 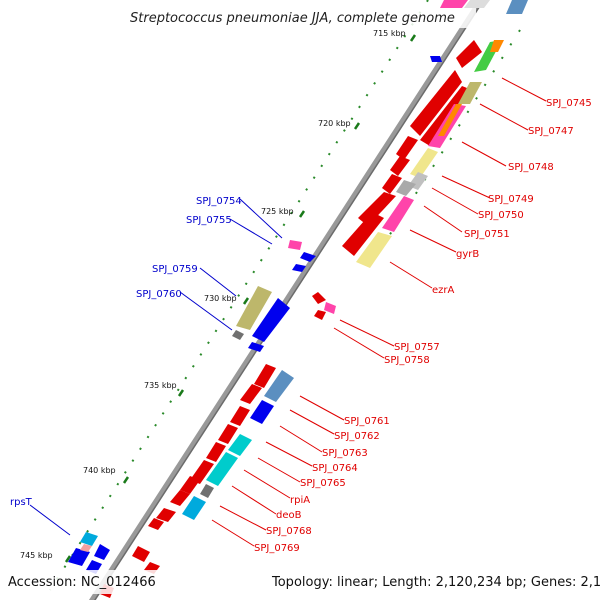 I want to click on gene-label: SPJ_0758, so click(x=407, y=360).